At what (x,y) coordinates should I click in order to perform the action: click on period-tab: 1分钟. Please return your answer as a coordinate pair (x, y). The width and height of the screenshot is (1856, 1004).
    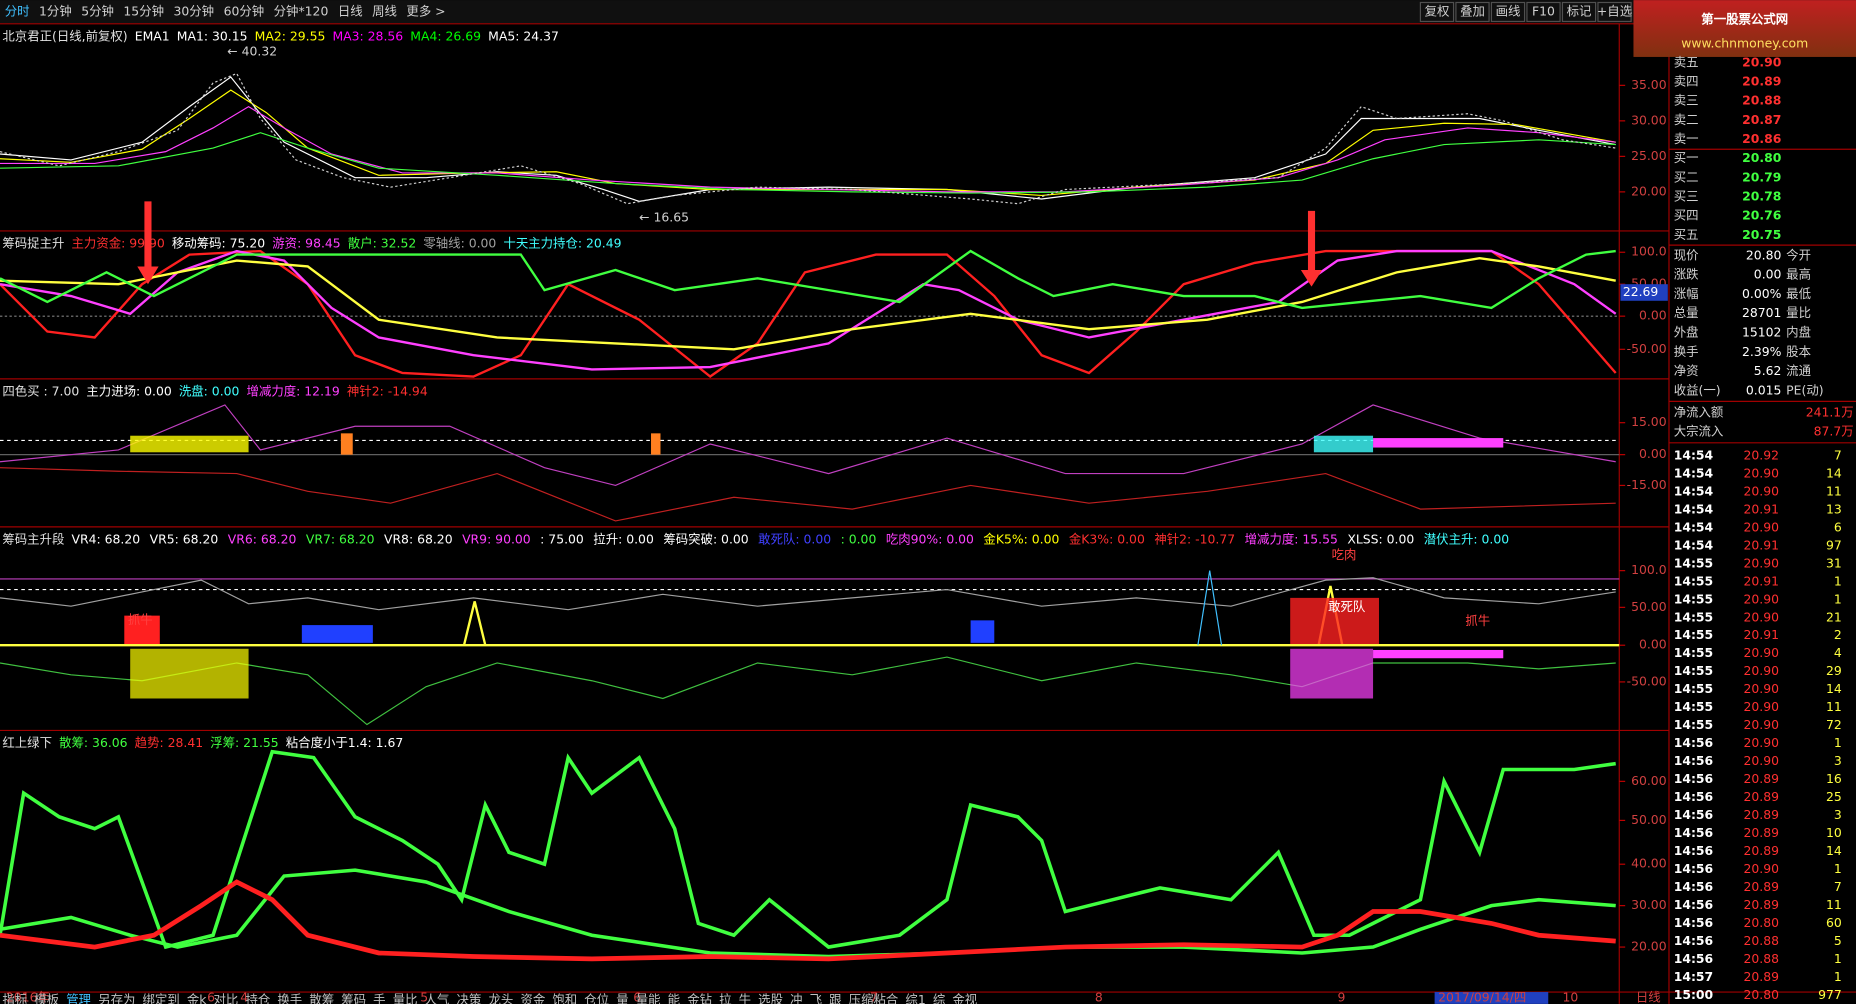
    Looking at the image, I should click on (55, 10).